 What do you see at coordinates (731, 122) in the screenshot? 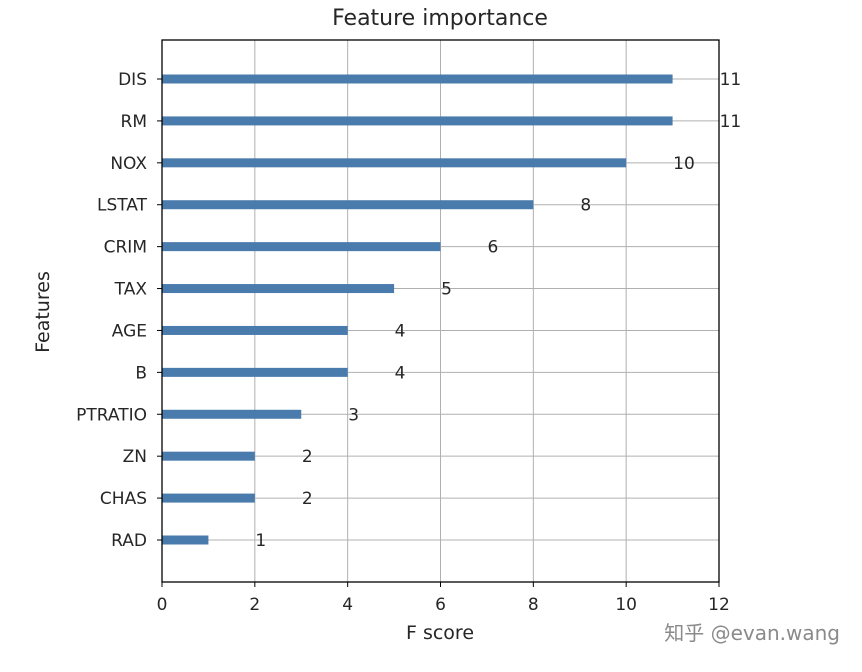
I see `value-label-rm: 11` at bounding box center [731, 122].